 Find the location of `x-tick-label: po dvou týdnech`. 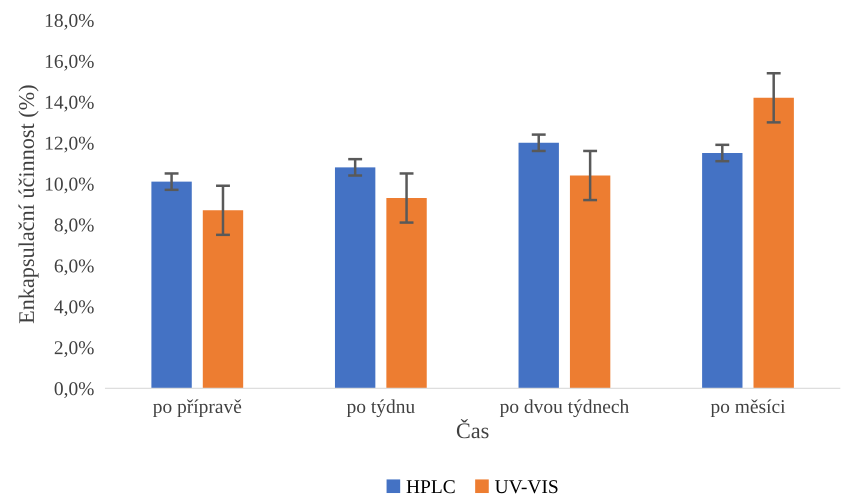

x-tick-label: po dvou týdnech is located at coordinates (564, 408).